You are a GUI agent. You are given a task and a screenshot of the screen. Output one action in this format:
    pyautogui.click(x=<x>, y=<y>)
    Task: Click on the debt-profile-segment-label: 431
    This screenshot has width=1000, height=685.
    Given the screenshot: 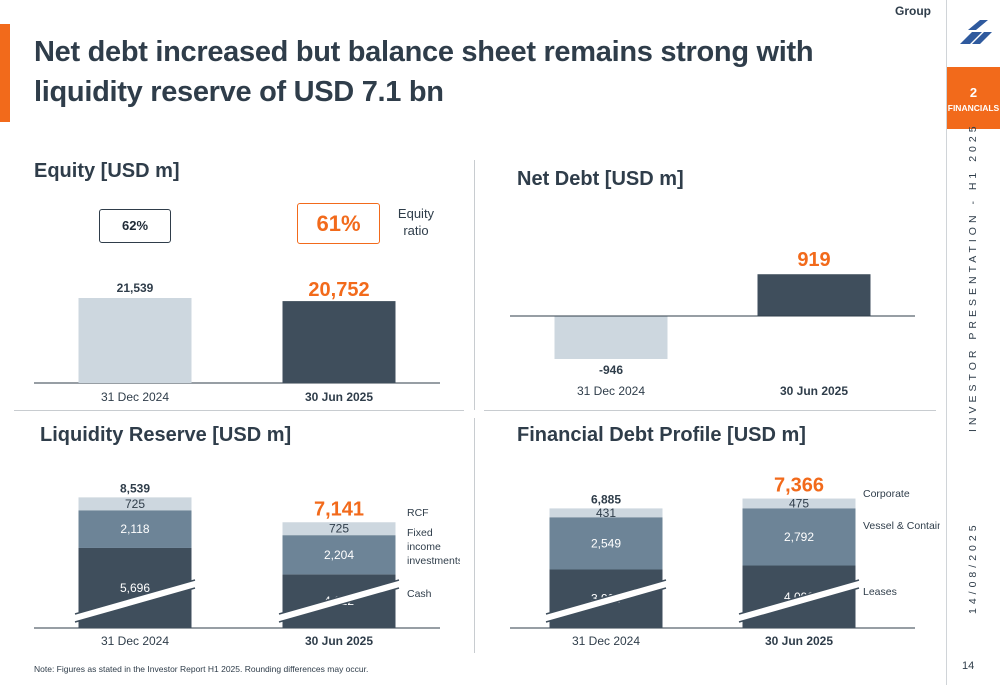 What is the action you would take?
    pyautogui.click(x=606, y=513)
    